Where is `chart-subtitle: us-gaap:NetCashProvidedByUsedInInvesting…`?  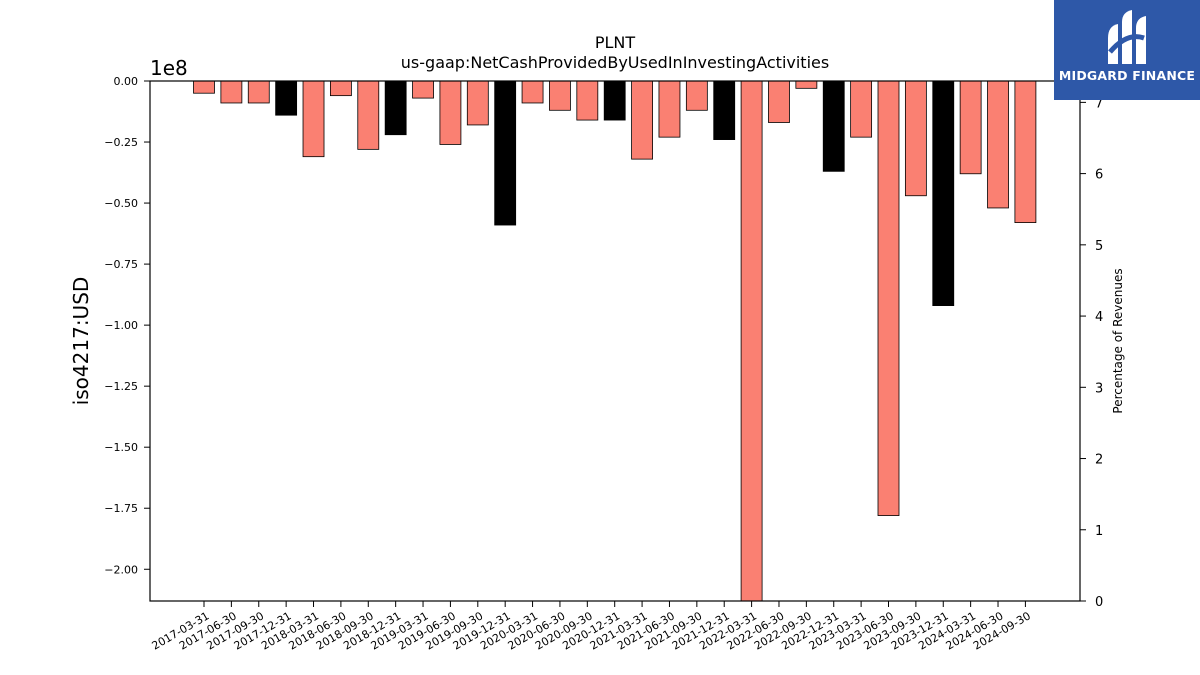 chart-subtitle: us-gaap:NetCashProvidedByUsedInInvesting… is located at coordinates (615, 62).